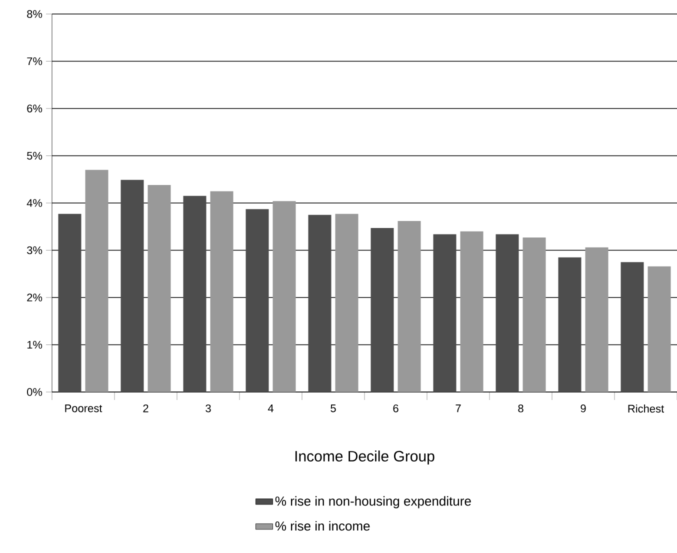  What do you see at coordinates (364, 457) in the screenshot?
I see `x-axis-title: Income Decile Group` at bounding box center [364, 457].